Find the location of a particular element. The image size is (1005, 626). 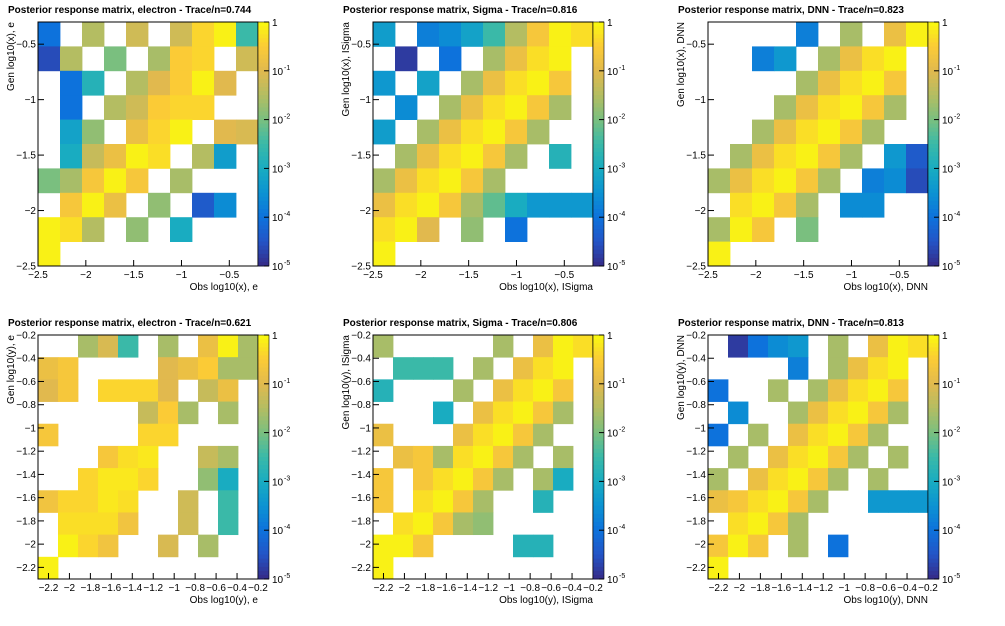

colorbar-tick-label: 1 is located at coordinates (945, 336).